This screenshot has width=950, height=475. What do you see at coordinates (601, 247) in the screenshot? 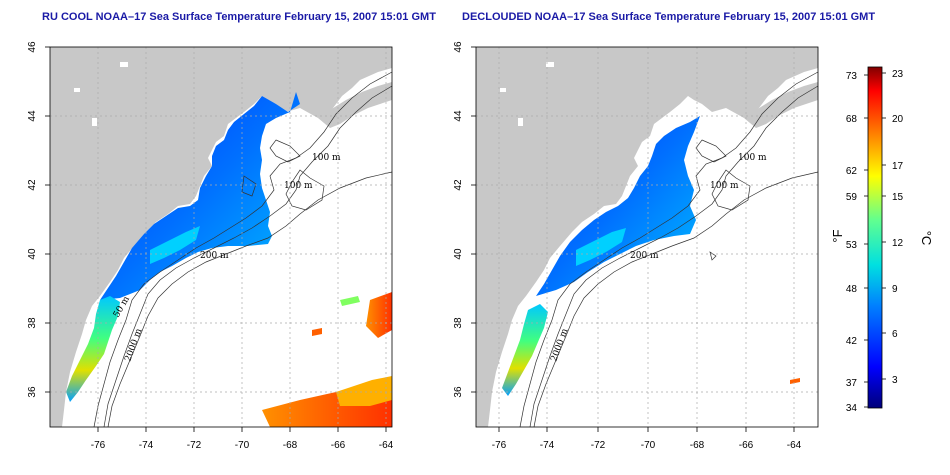
I see `right-sst-nearshore` at bounding box center [601, 247].